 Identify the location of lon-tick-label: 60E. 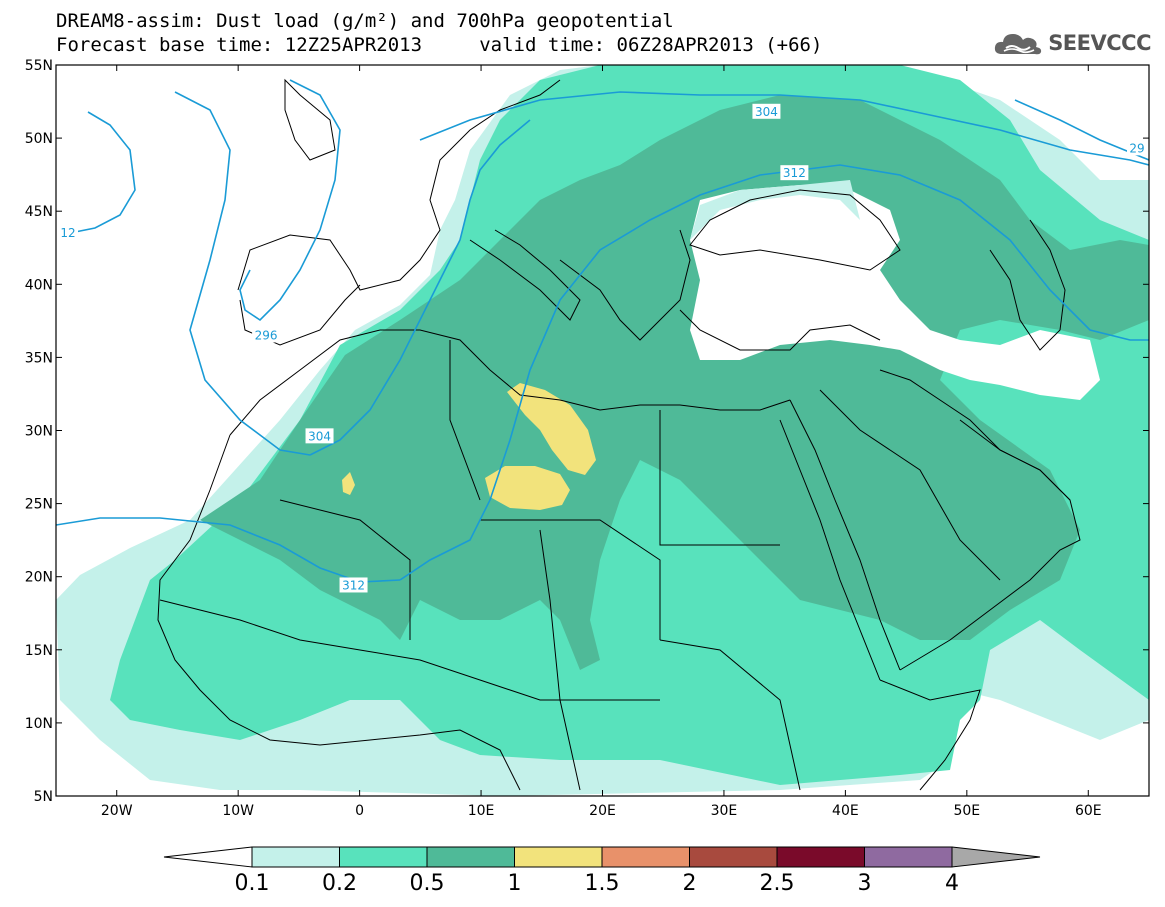
(1088, 811).